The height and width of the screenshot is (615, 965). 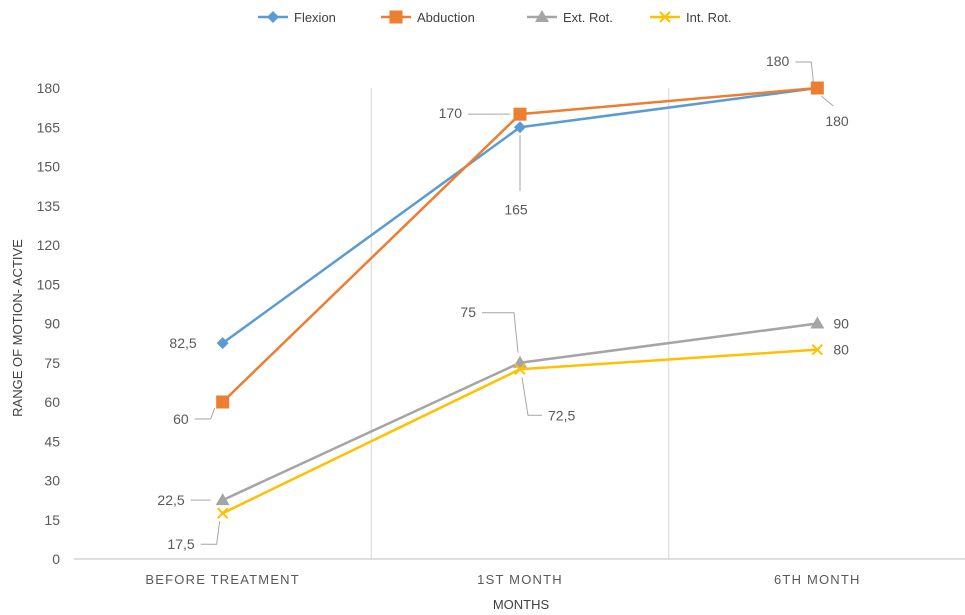 What do you see at coordinates (52, 441) in the screenshot?
I see `y-tick-label: 45` at bounding box center [52, 441].